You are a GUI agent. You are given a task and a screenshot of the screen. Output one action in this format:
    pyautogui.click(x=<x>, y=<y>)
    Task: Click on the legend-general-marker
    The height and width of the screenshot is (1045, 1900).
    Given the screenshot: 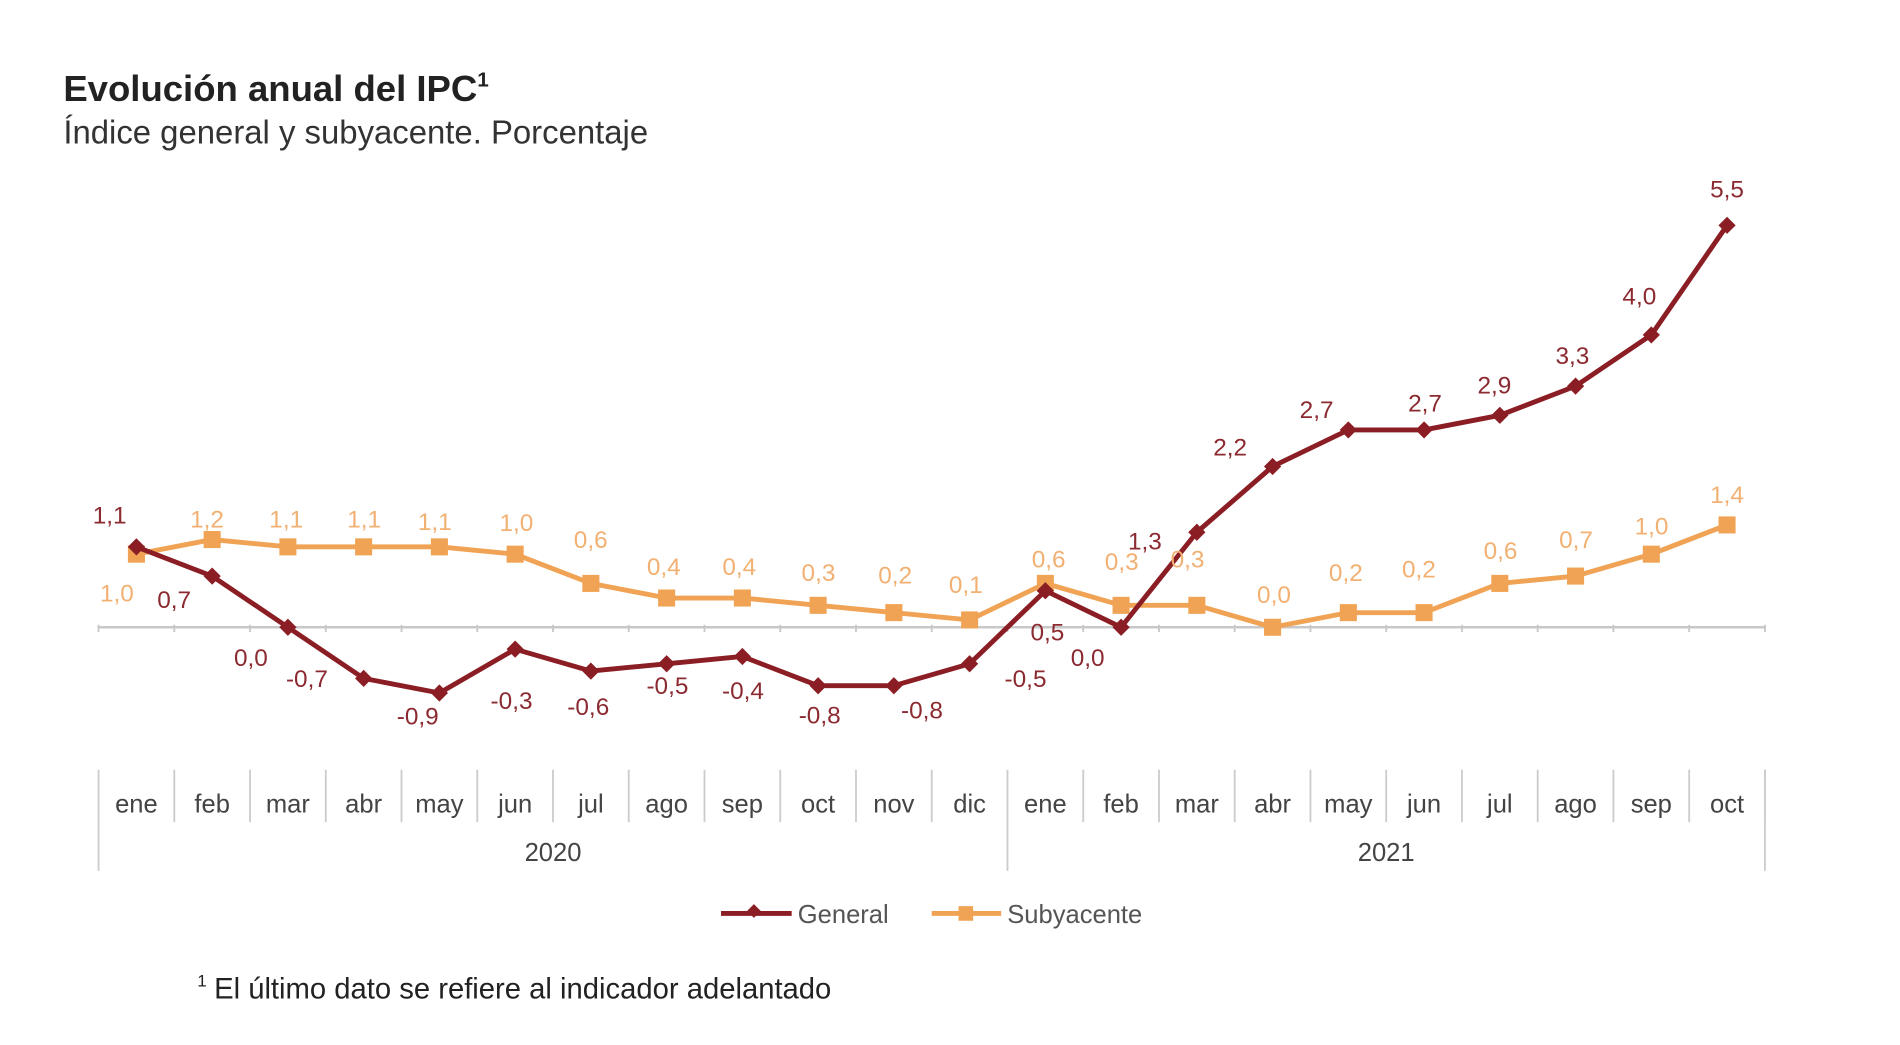 What is the action you would take?
    pyautogui.click(x=754, y=911)
    